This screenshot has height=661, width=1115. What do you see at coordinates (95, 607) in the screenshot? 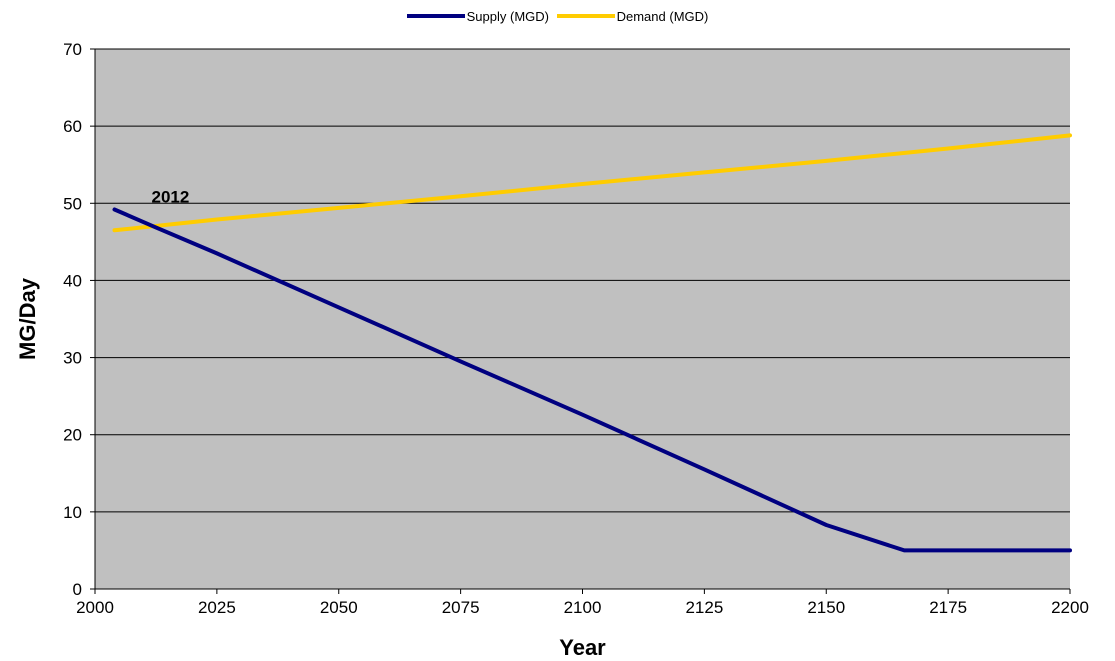
I see `x-tick-label: 2000` at bounding box center [95, 607].